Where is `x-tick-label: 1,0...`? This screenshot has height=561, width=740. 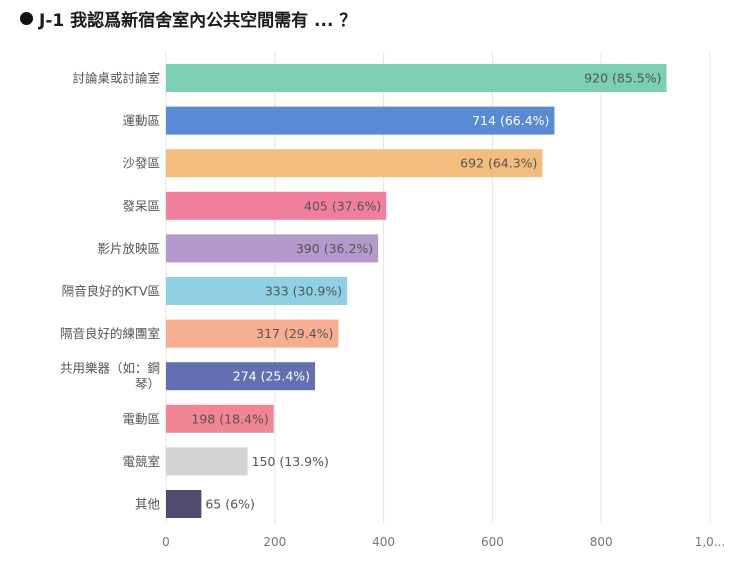 x-tick-label: 1,0... is located at coordinates (710, 542).